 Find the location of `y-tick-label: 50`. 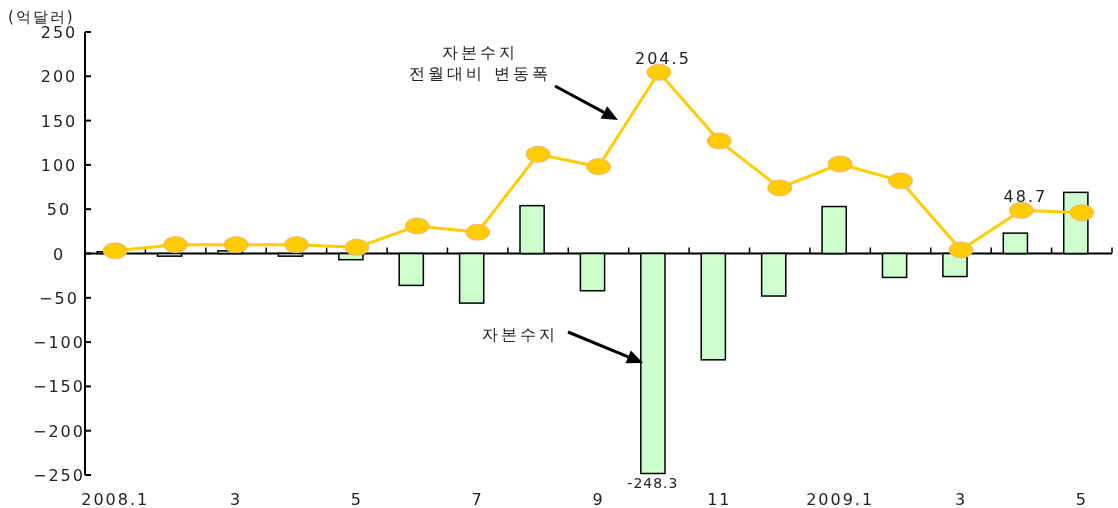

y-tick-label: 50 is located at coordinates (59, 210).